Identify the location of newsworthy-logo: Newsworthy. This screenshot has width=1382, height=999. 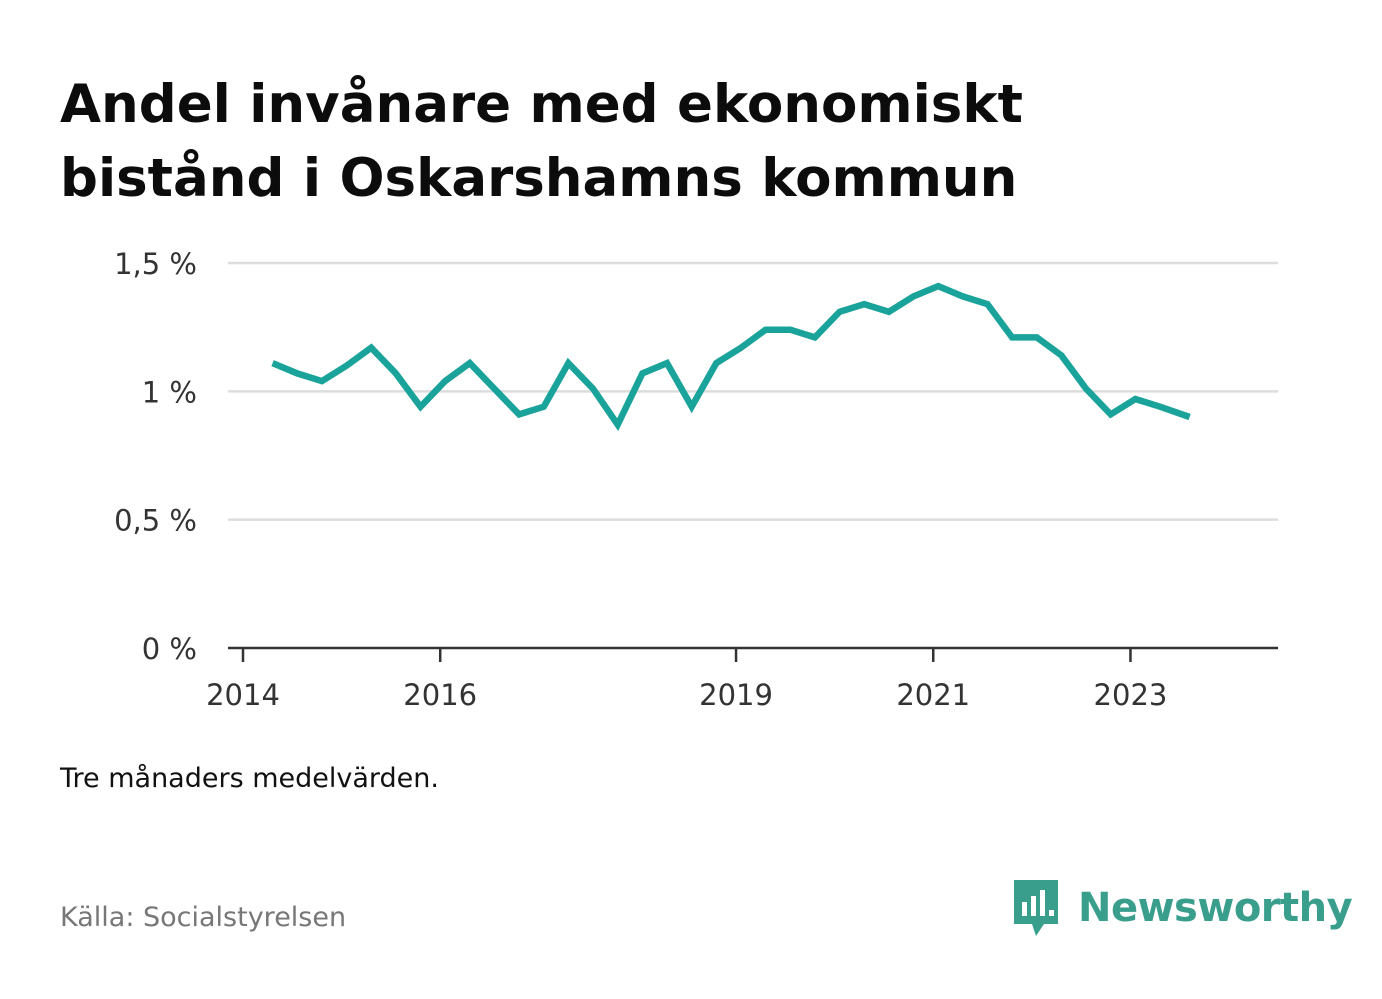
(1181, 908).